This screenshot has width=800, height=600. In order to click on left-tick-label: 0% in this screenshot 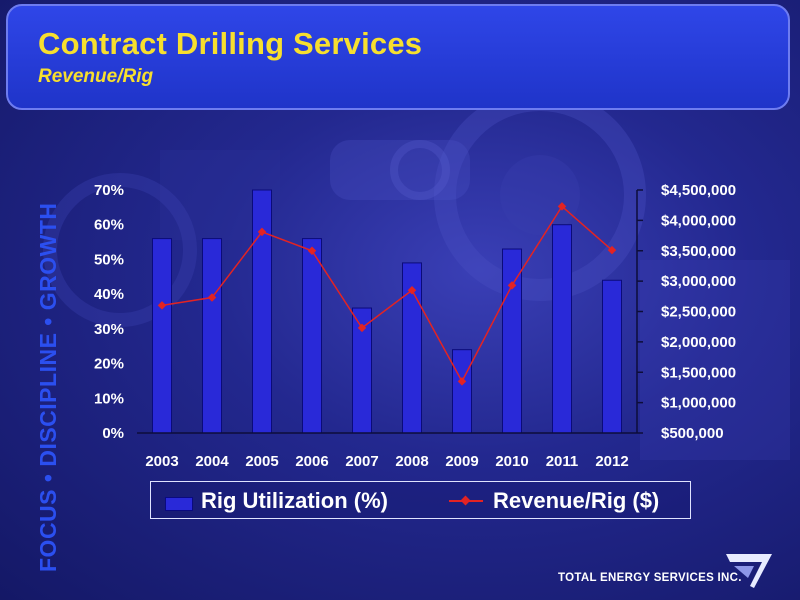, I will do `click(113, 433)`.